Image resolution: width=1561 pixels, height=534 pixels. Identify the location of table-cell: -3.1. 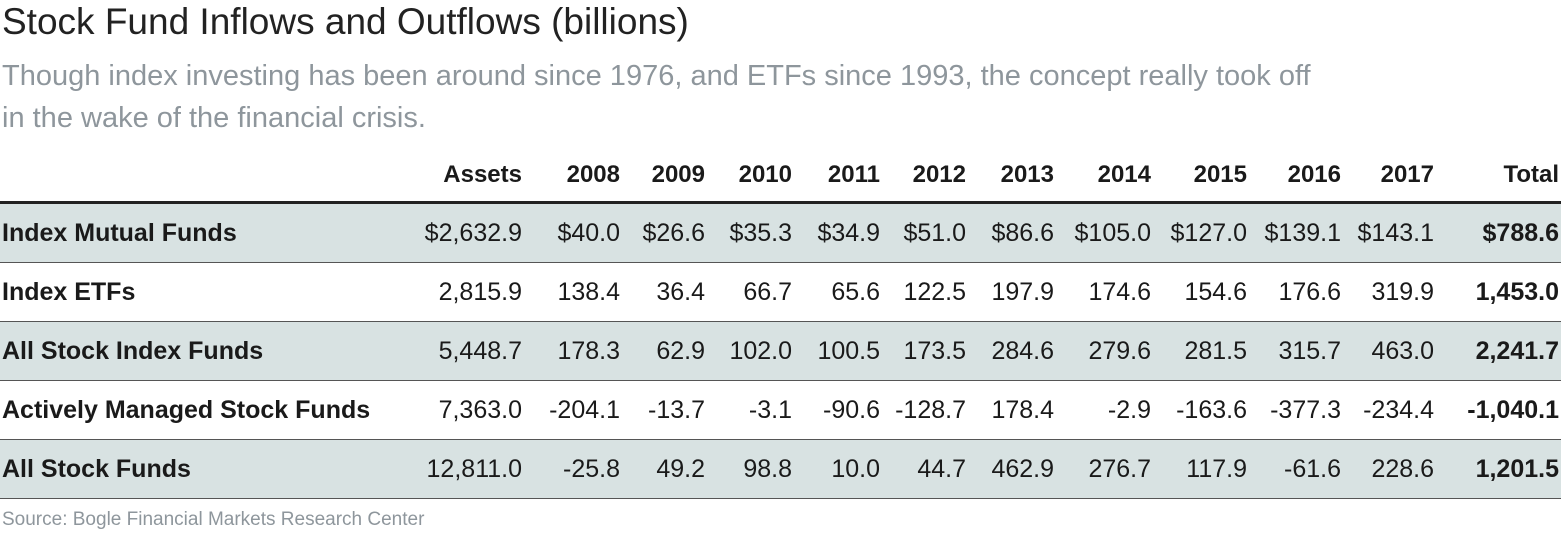
(770, 410).